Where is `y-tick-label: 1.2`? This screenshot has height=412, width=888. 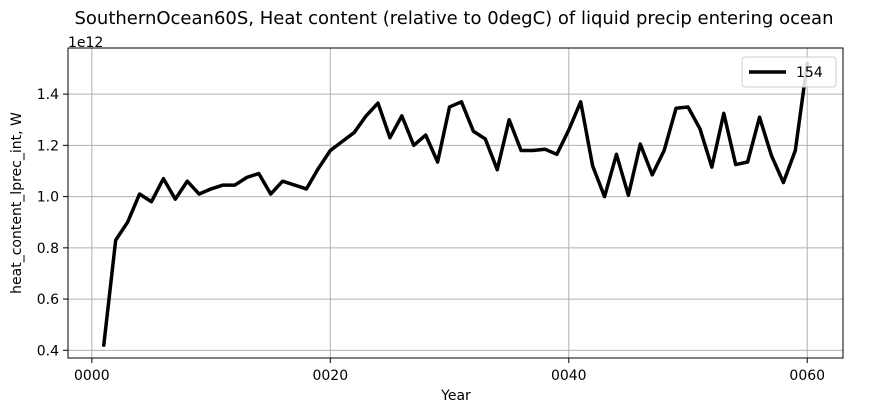
y-tick-label: 1.2 is located at coordinates (48, 146).